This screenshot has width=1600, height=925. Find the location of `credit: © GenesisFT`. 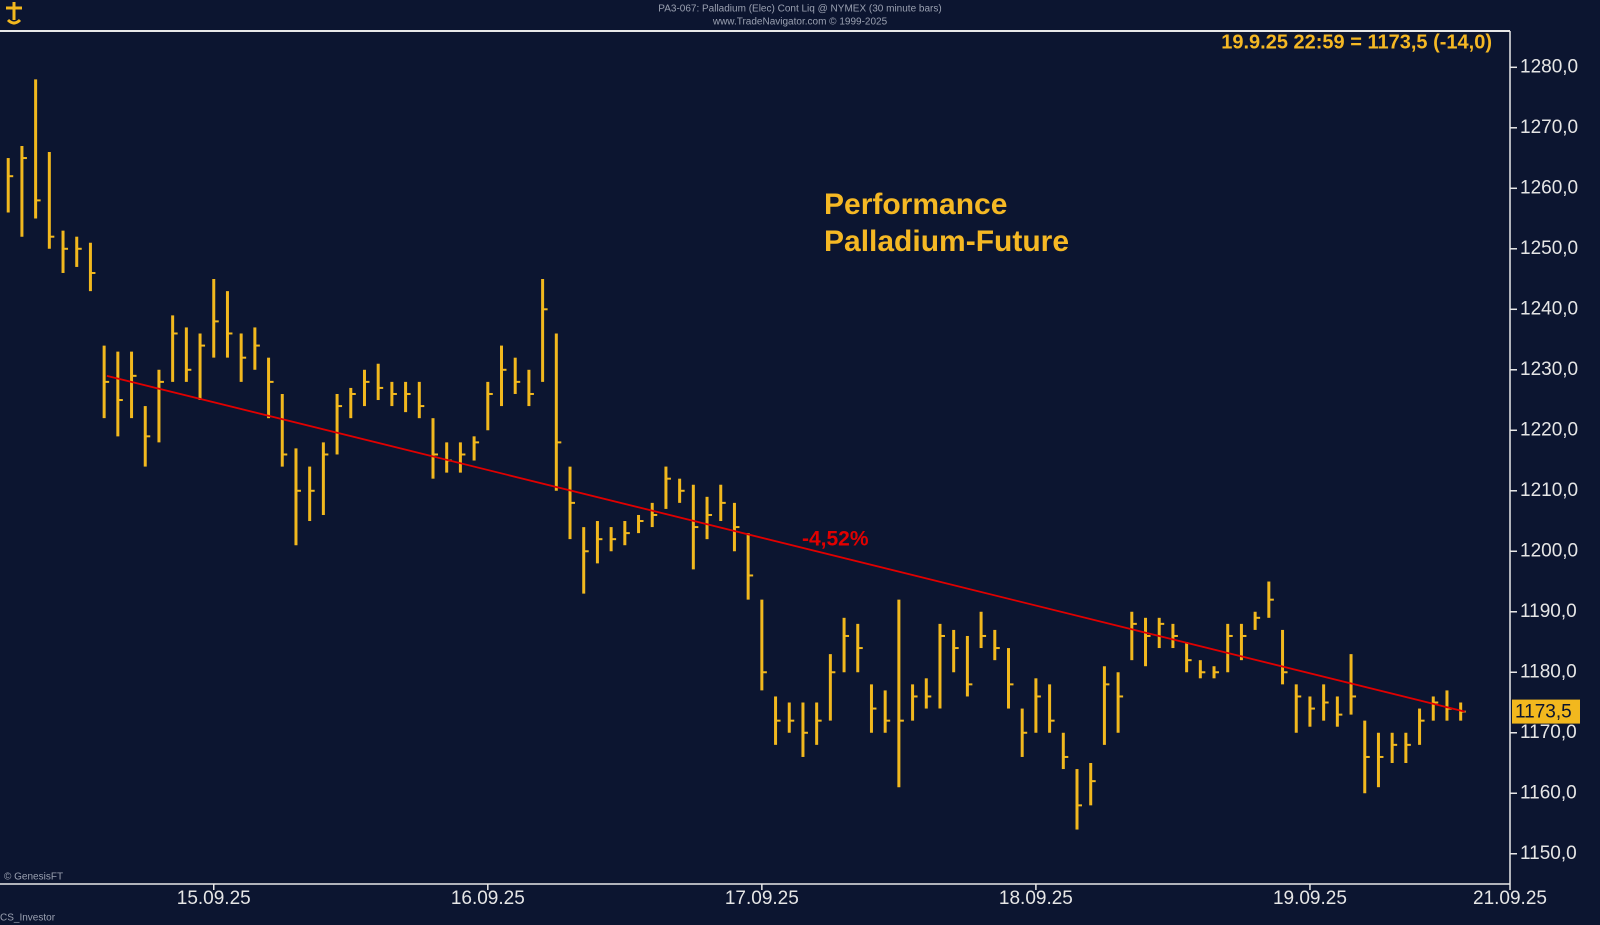

credit: © GenesisFT is located at coordinates (33, 877).